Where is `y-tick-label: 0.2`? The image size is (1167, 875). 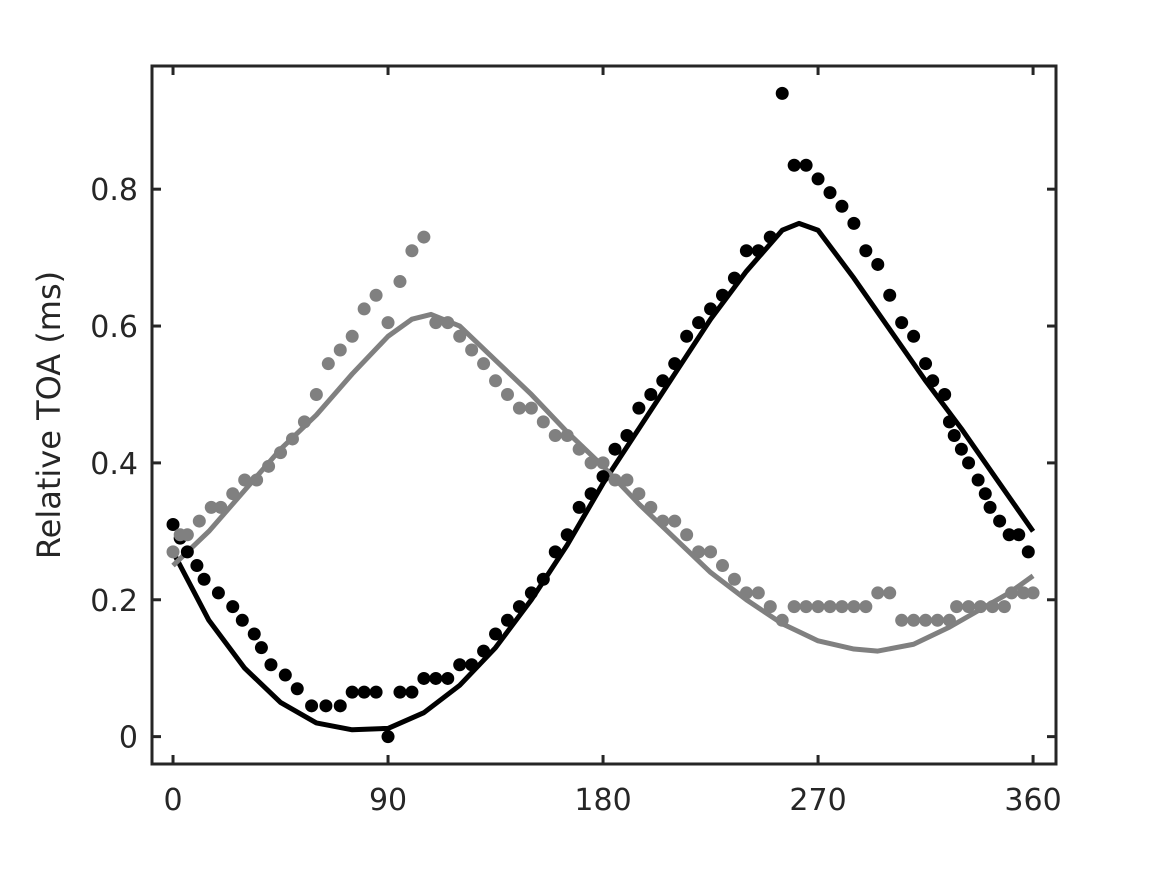 y-tick-label: 0.2 is located at coordinates (114, 601).